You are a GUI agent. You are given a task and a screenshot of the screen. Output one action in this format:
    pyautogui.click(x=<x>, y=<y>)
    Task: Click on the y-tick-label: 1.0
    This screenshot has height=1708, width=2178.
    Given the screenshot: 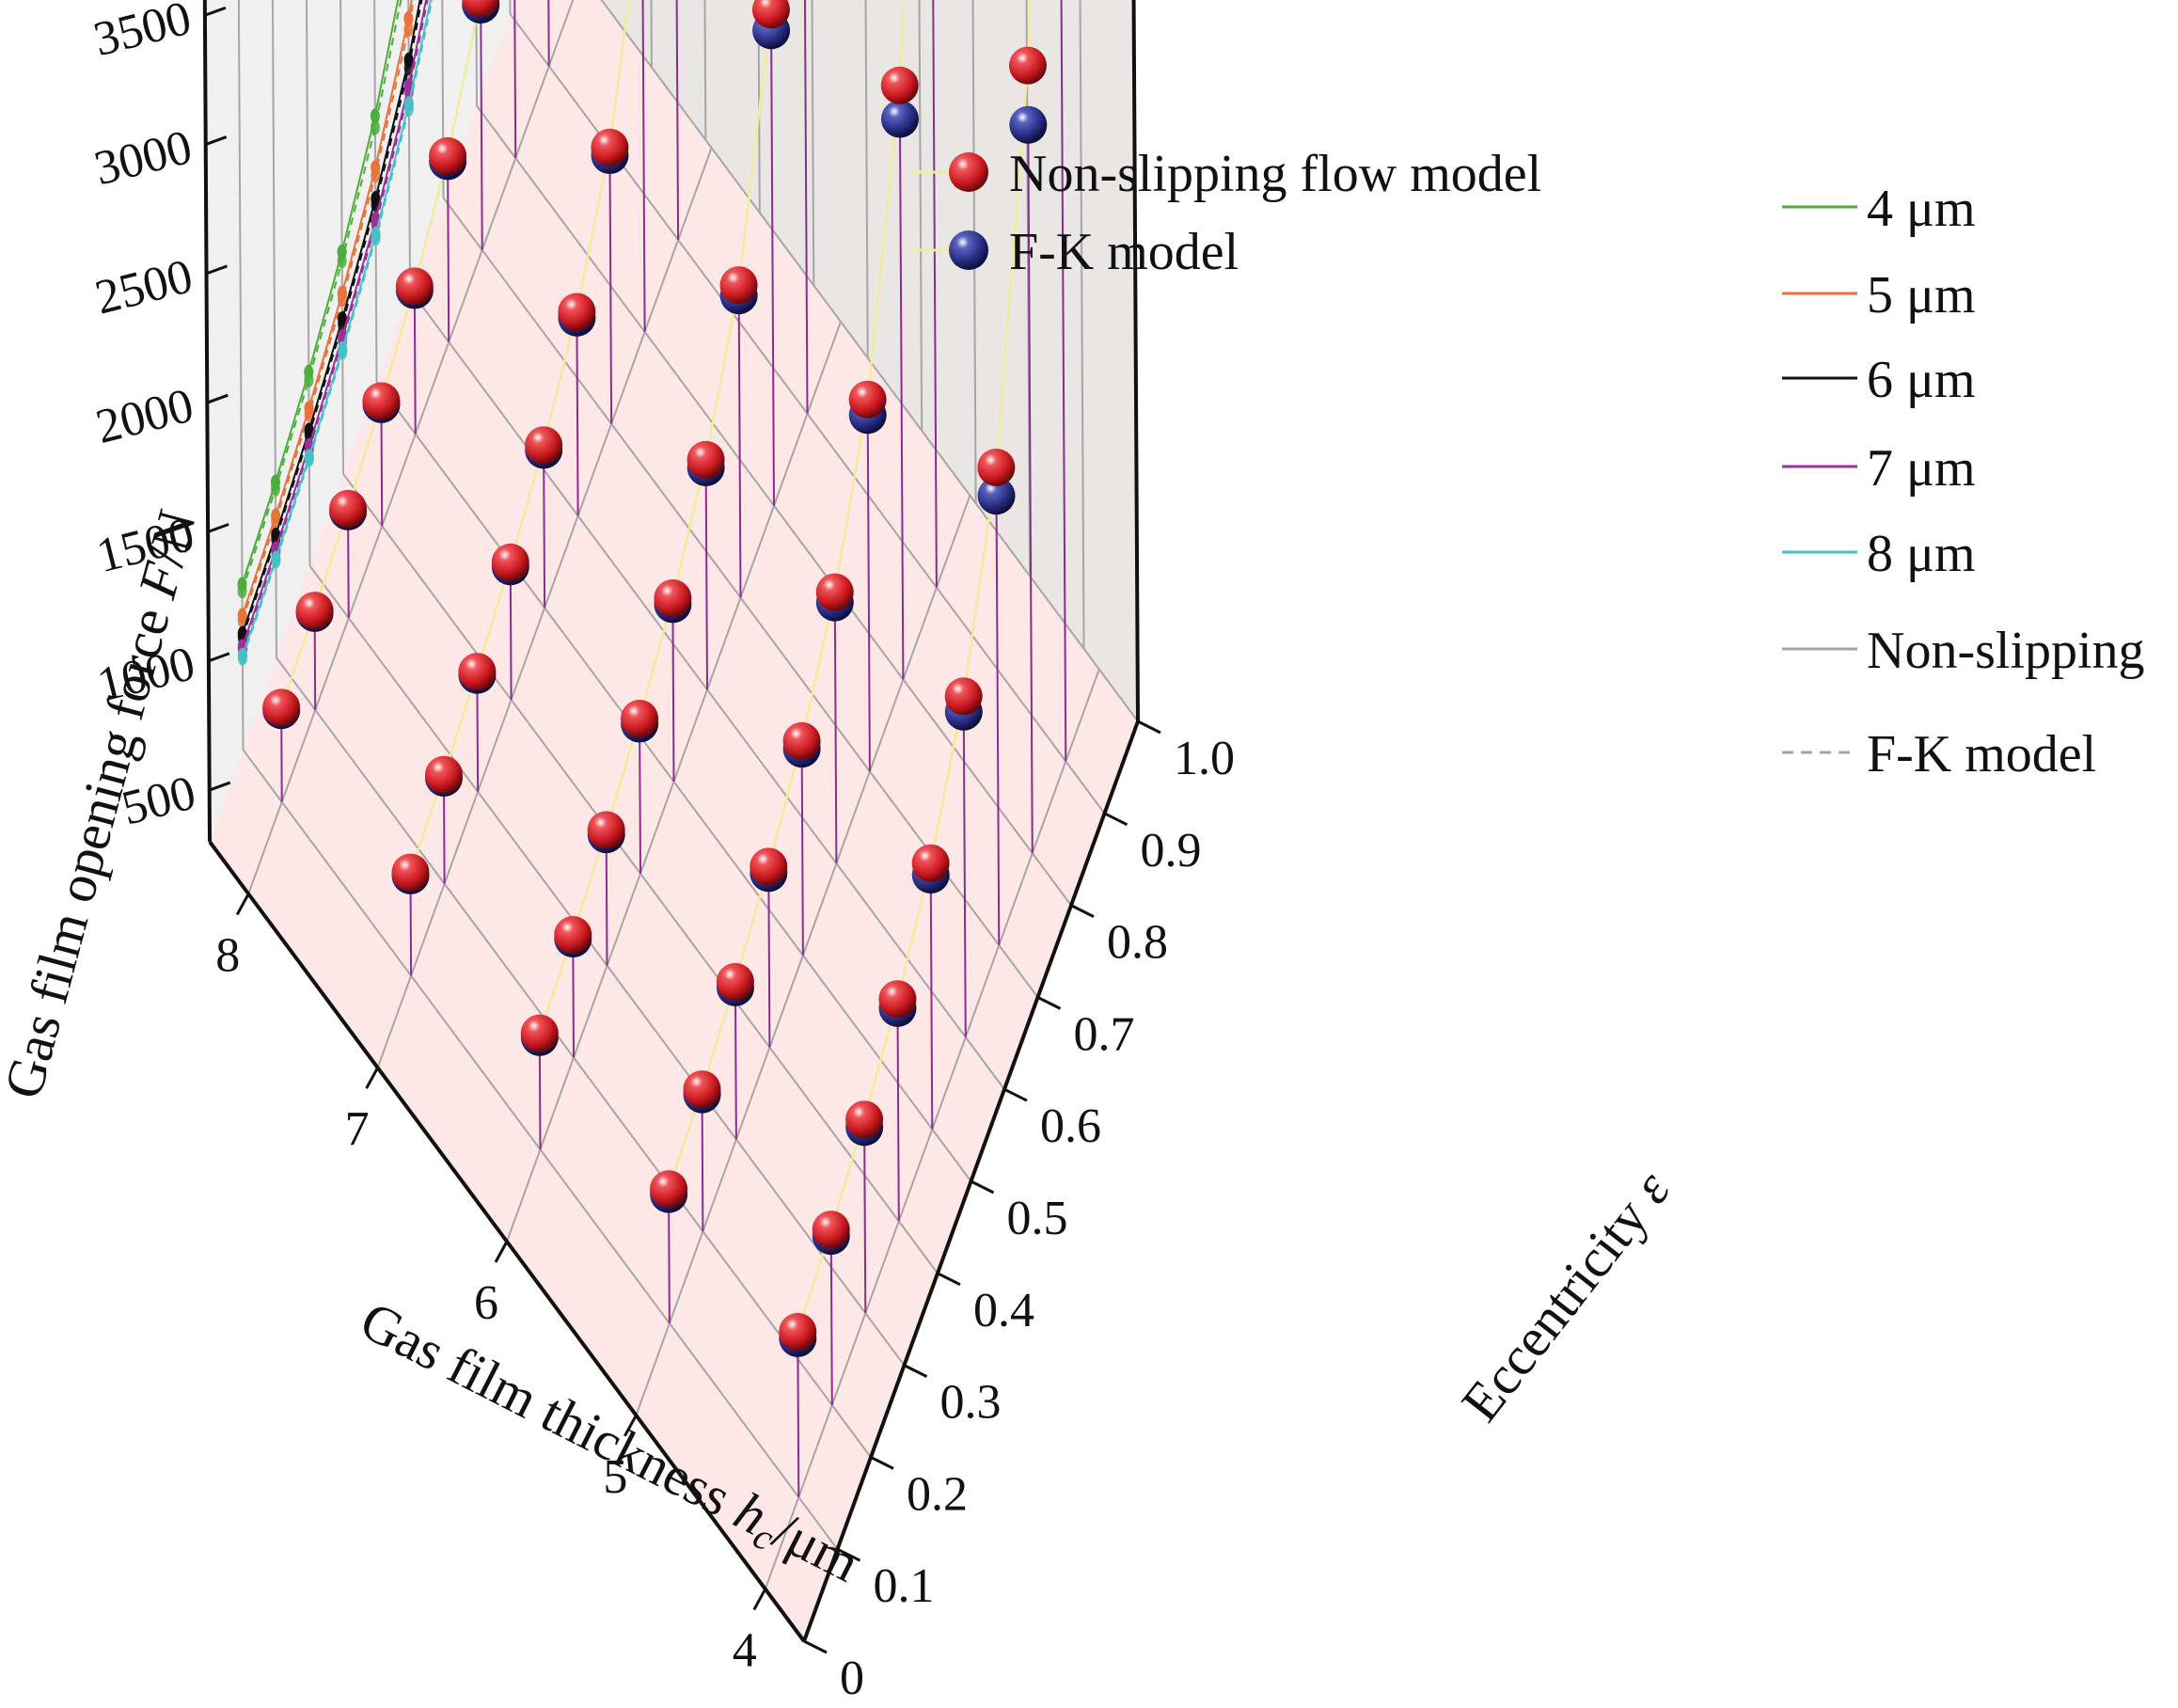 What is the action you would take?
    pyautogui.click(x=1205, y=759)
    